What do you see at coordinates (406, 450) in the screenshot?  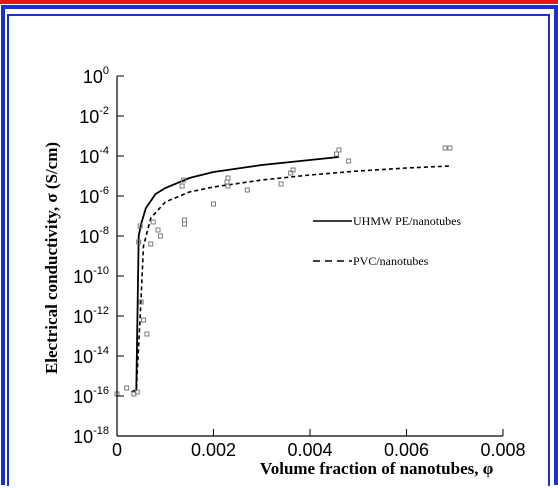 I see `x-tick-label: 0.006` at bounding box center [406, 450].